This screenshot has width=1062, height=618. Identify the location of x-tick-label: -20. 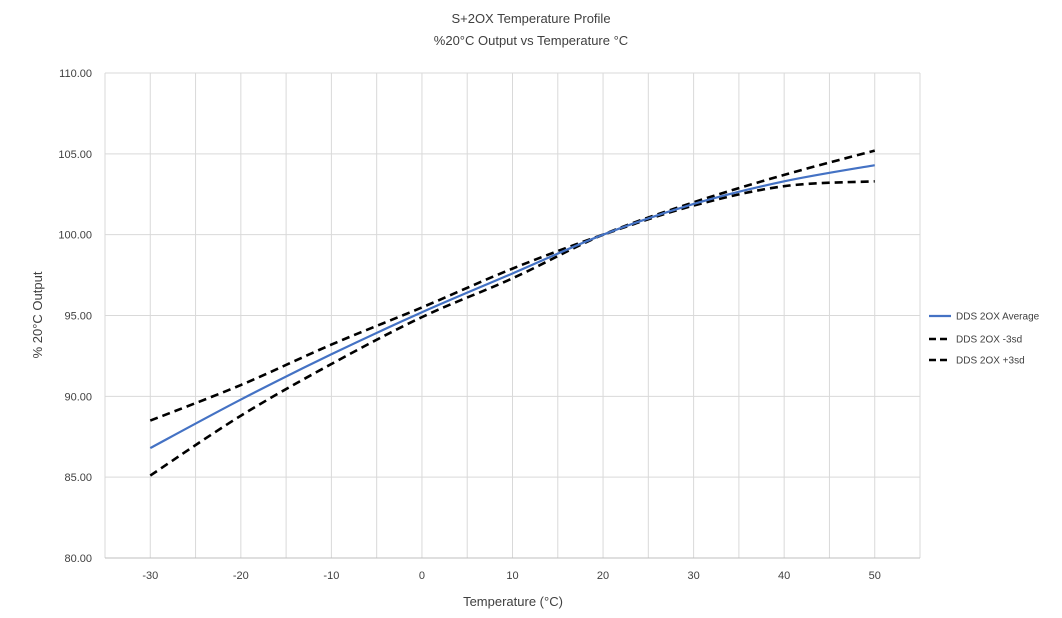
(241, 576).